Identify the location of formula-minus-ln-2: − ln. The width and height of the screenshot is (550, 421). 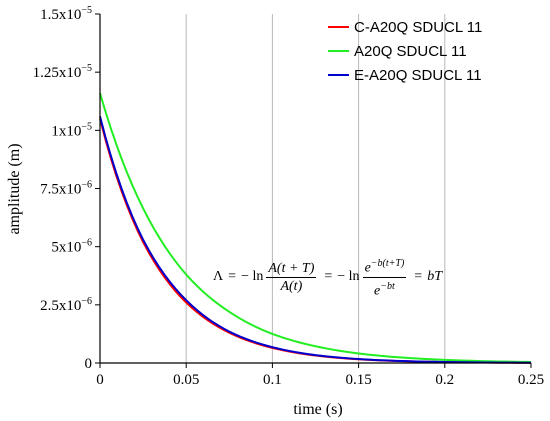
(348, 276).